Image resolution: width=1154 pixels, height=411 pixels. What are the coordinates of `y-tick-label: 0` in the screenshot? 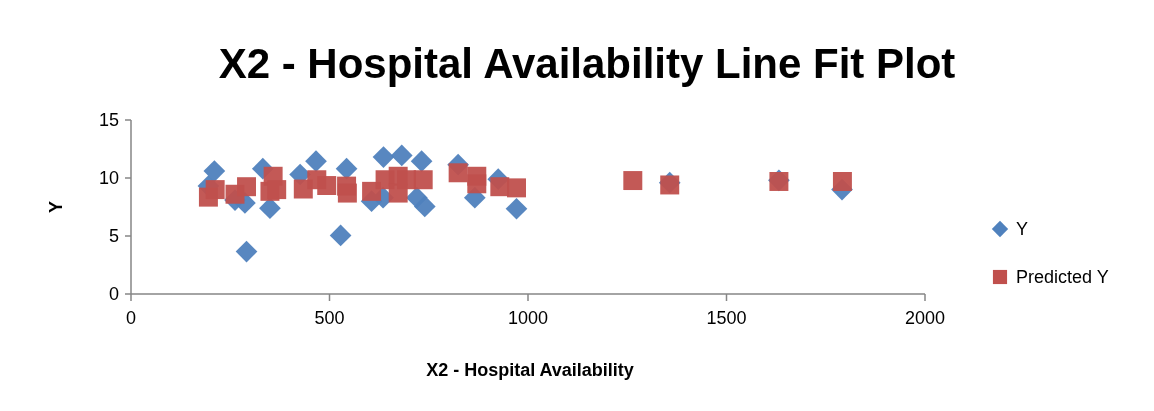 It's located at (113, 294).